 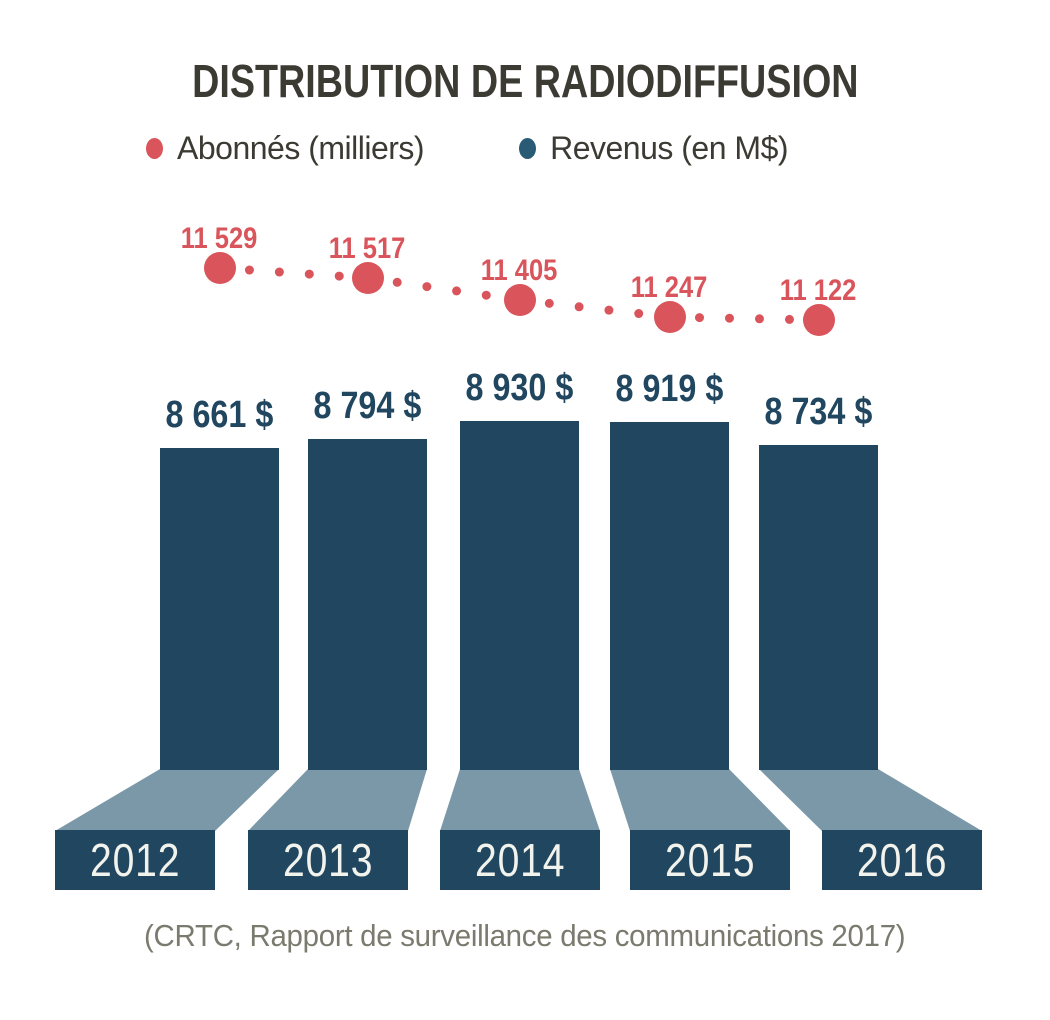 I want to click on revenue-value-label: 8 794 $, so click(x=367, y=406).